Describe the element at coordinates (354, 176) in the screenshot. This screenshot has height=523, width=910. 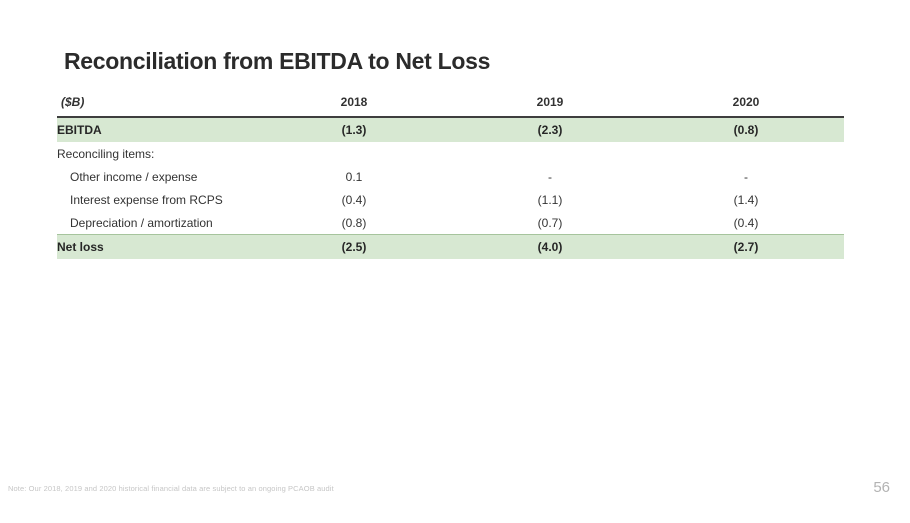
I see `cell-value: 0.1` at that location.